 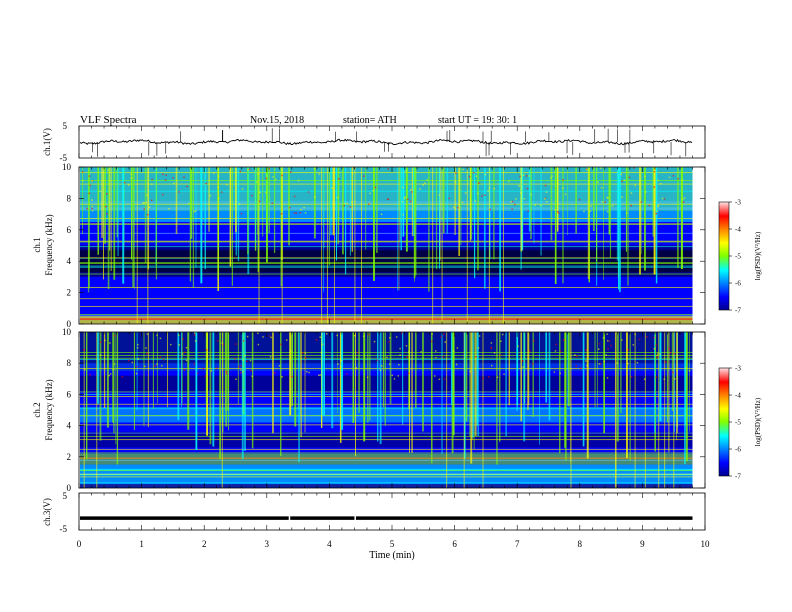 What do you see at coordinates (580, 544) in the screenshot?
I see `x-tick-label: 8` at bounding box center [580, 544].